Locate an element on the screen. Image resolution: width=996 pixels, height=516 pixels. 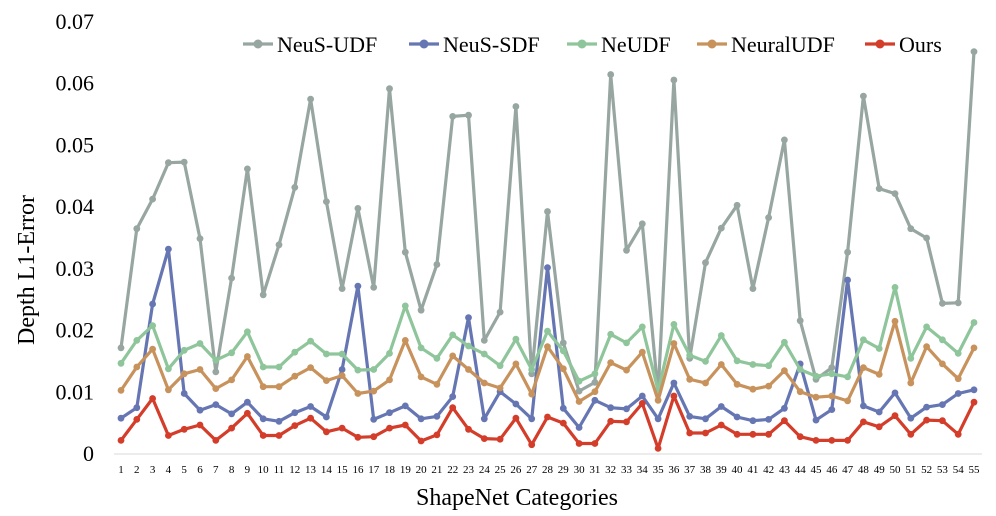
x-tick-label: 7 is located at coordinates (216, 470).